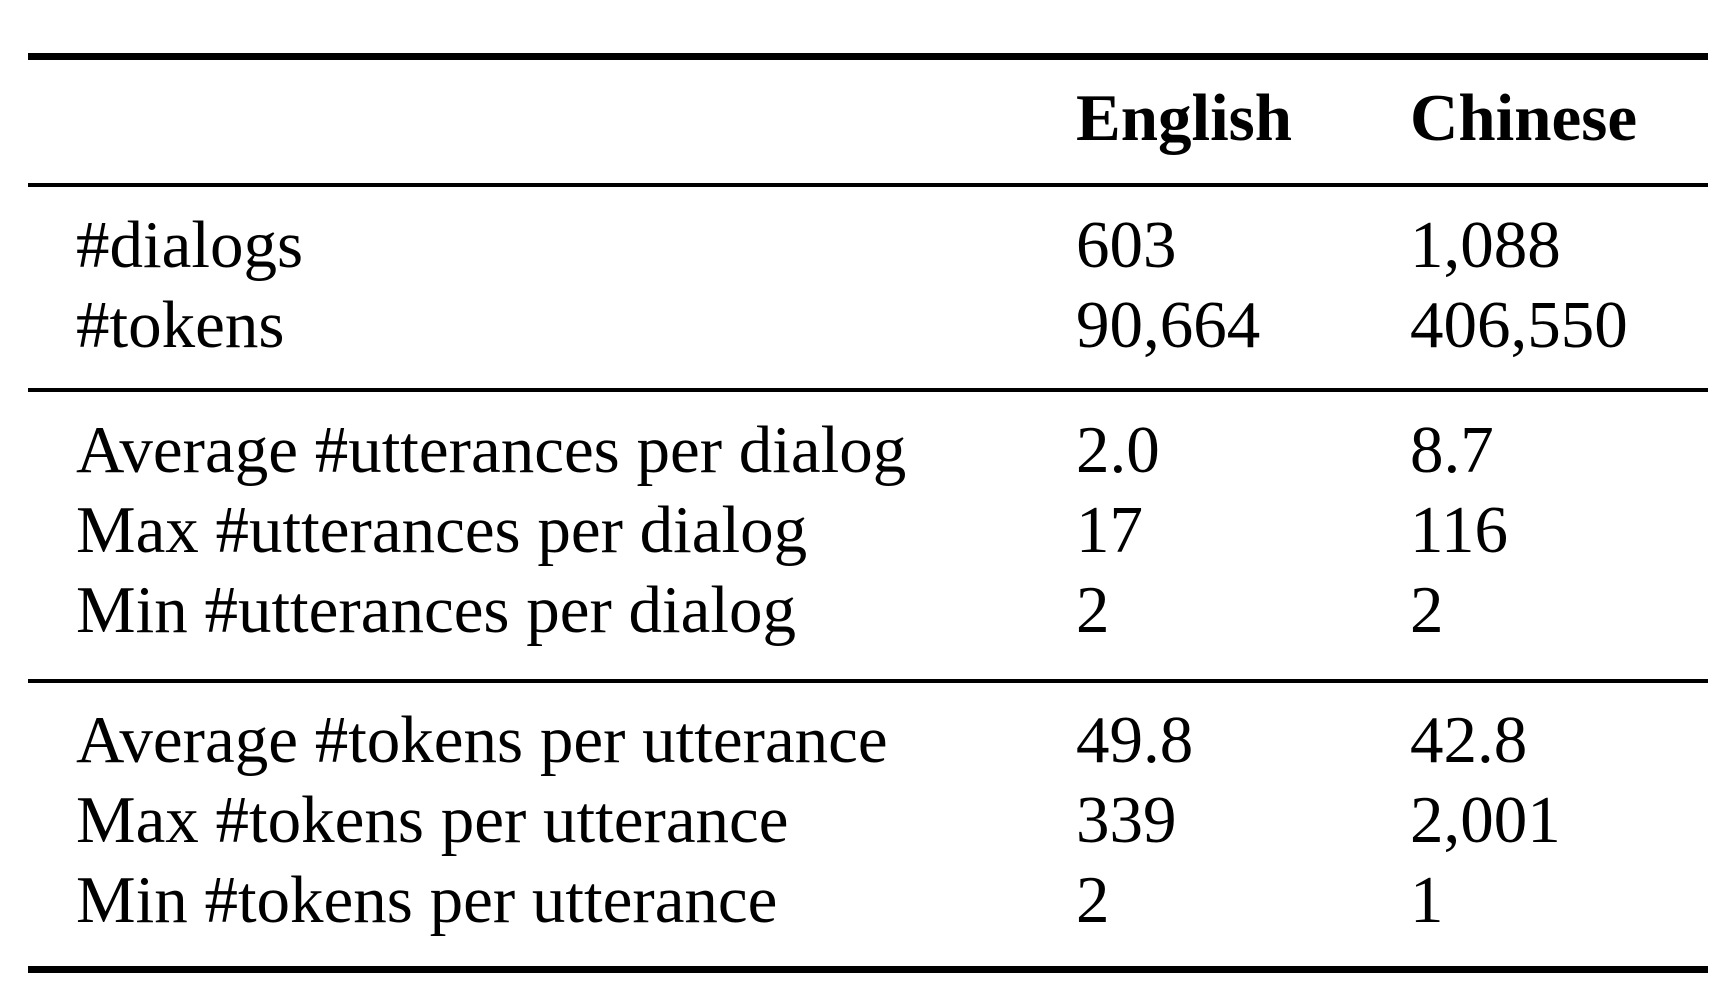 This screenshot has width=1722, height=1002. I want to click on english-value: 339, so click(1126, 820).